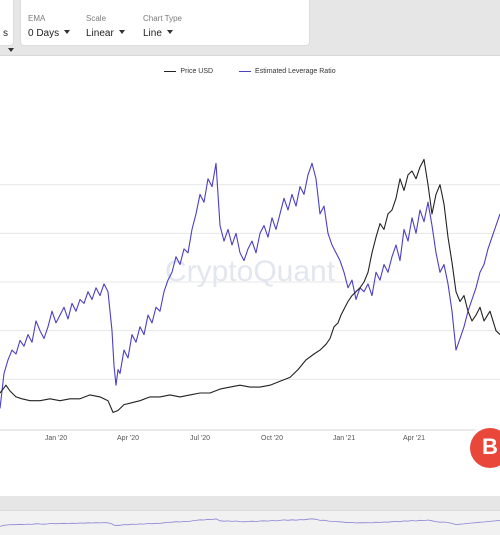 This screenshot has width=500, height=535. Describe the element at coordinates (44, 33) in the screenshot. I see `ema-value: 0 Days` at that location.